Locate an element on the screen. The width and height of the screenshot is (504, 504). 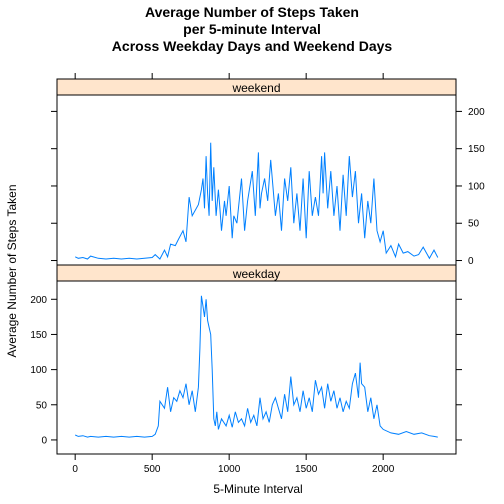
strip-label-weekend: weekend is located at coordinates (255, 88).